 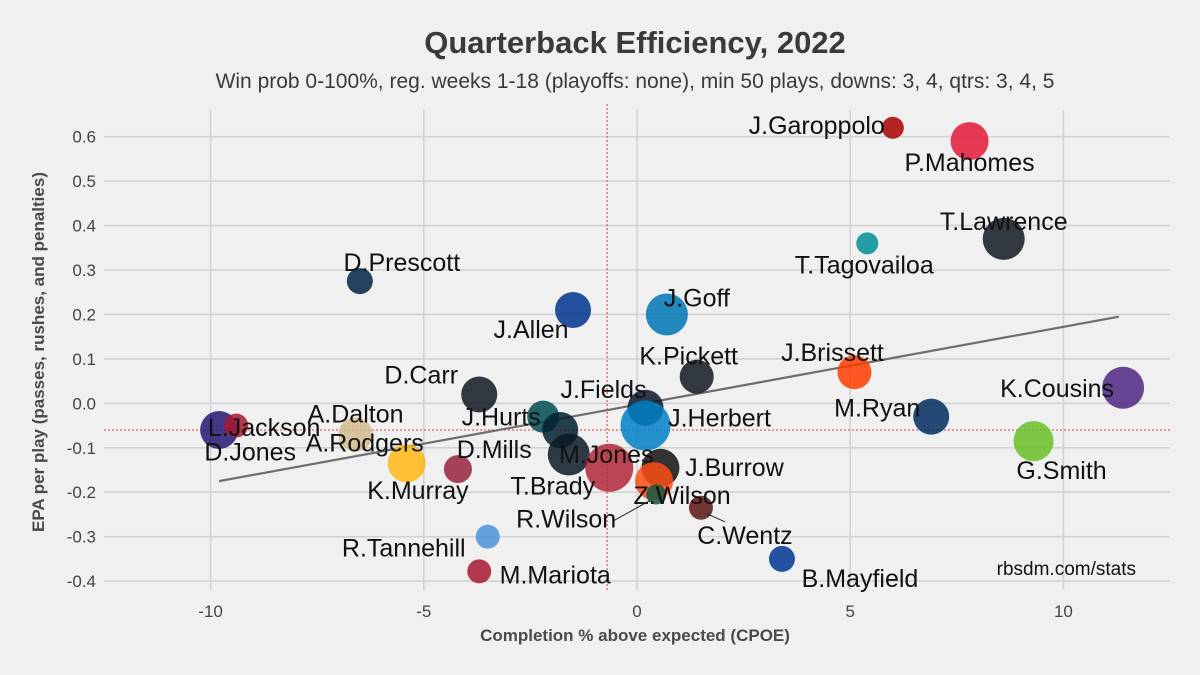 I want to click on label-j-brissett: J.Brissett, so click(x=832, y=353).